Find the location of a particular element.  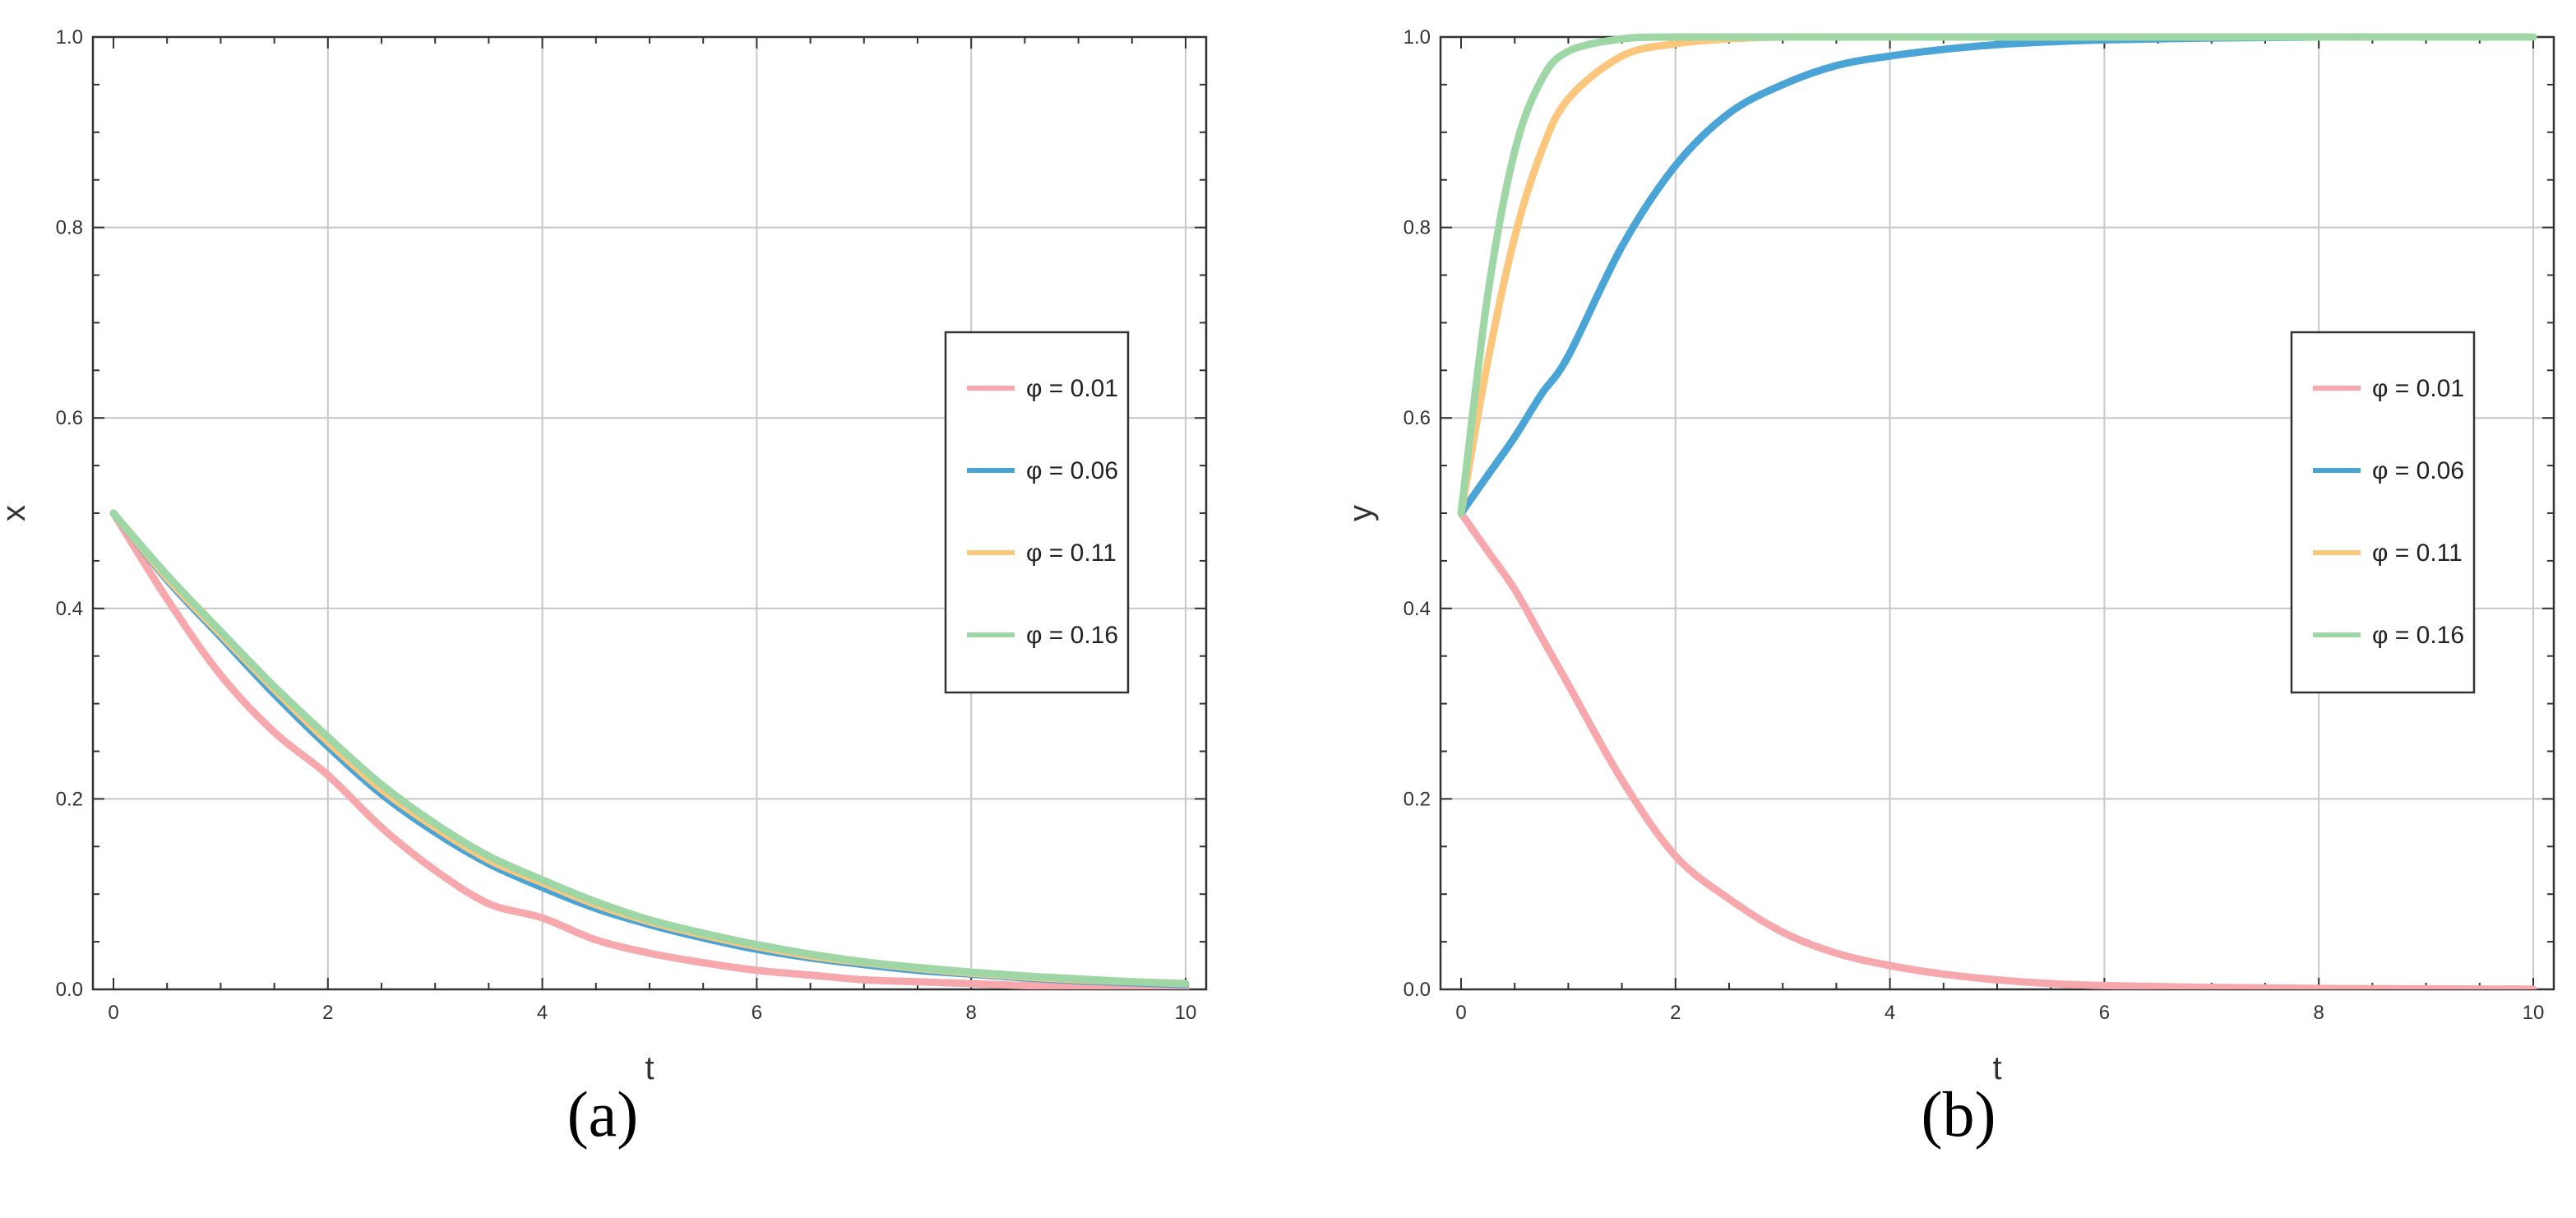

y-axis-label: y is located at coordinates (1361, 513).